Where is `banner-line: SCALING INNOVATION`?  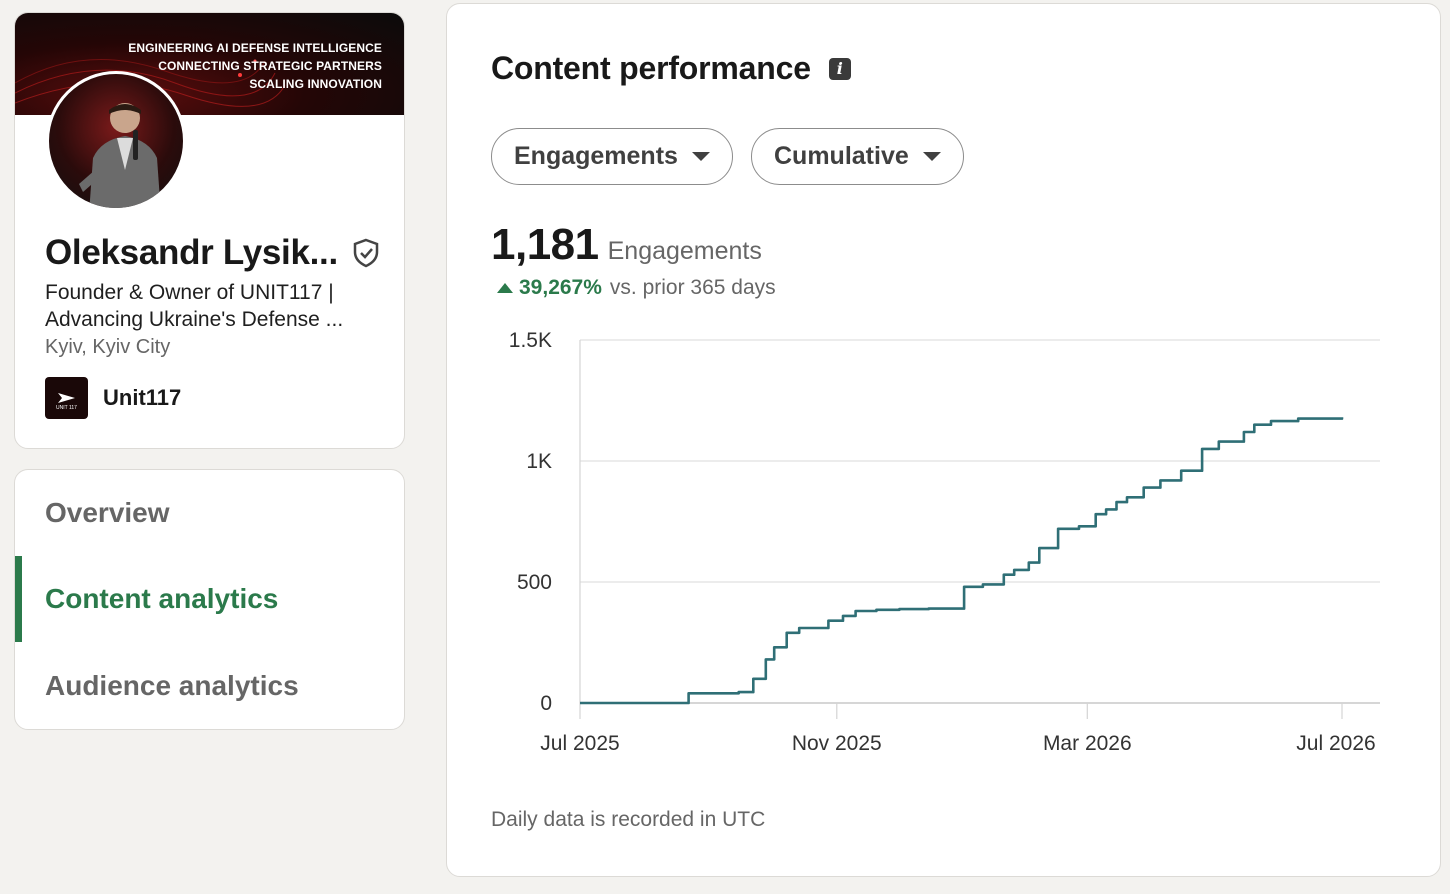
banner-line: SCALING INNOVATION is located at coordinates (315, 84).